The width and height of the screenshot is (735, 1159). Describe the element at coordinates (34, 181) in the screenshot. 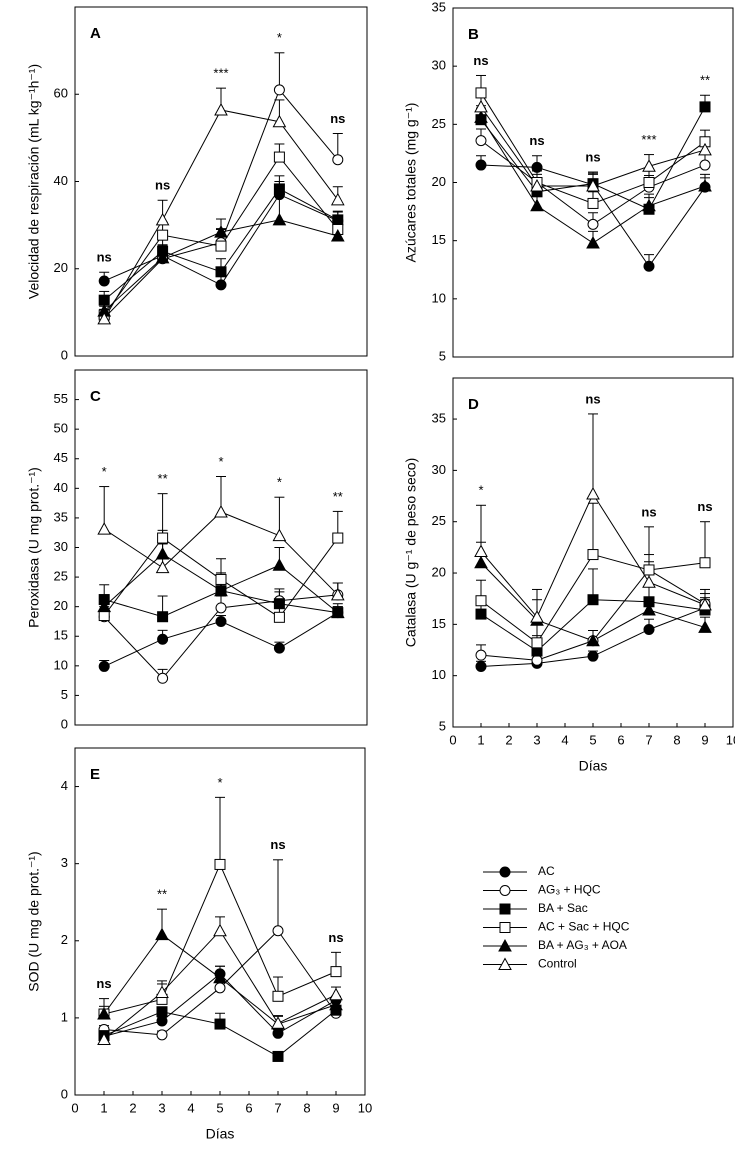

I see `y-axis-label: Velocidad de respiración (mL kg⁻¹h⁻¹)` at that location.